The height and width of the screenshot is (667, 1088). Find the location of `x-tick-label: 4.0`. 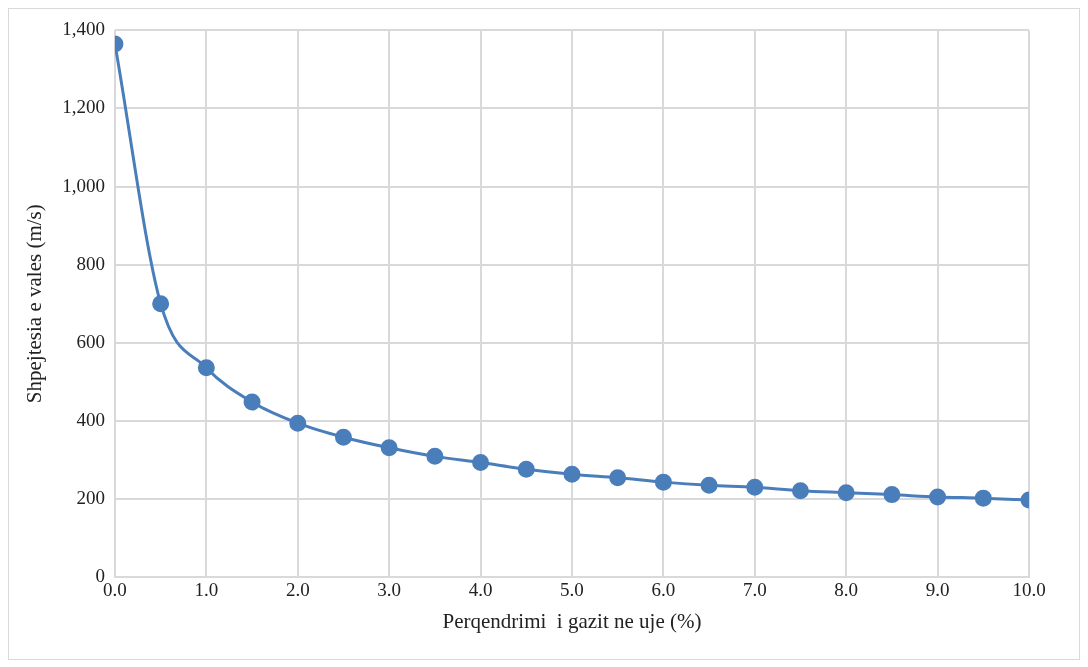

x-tick-label: 4.0 is located at coordinates (480, 590).